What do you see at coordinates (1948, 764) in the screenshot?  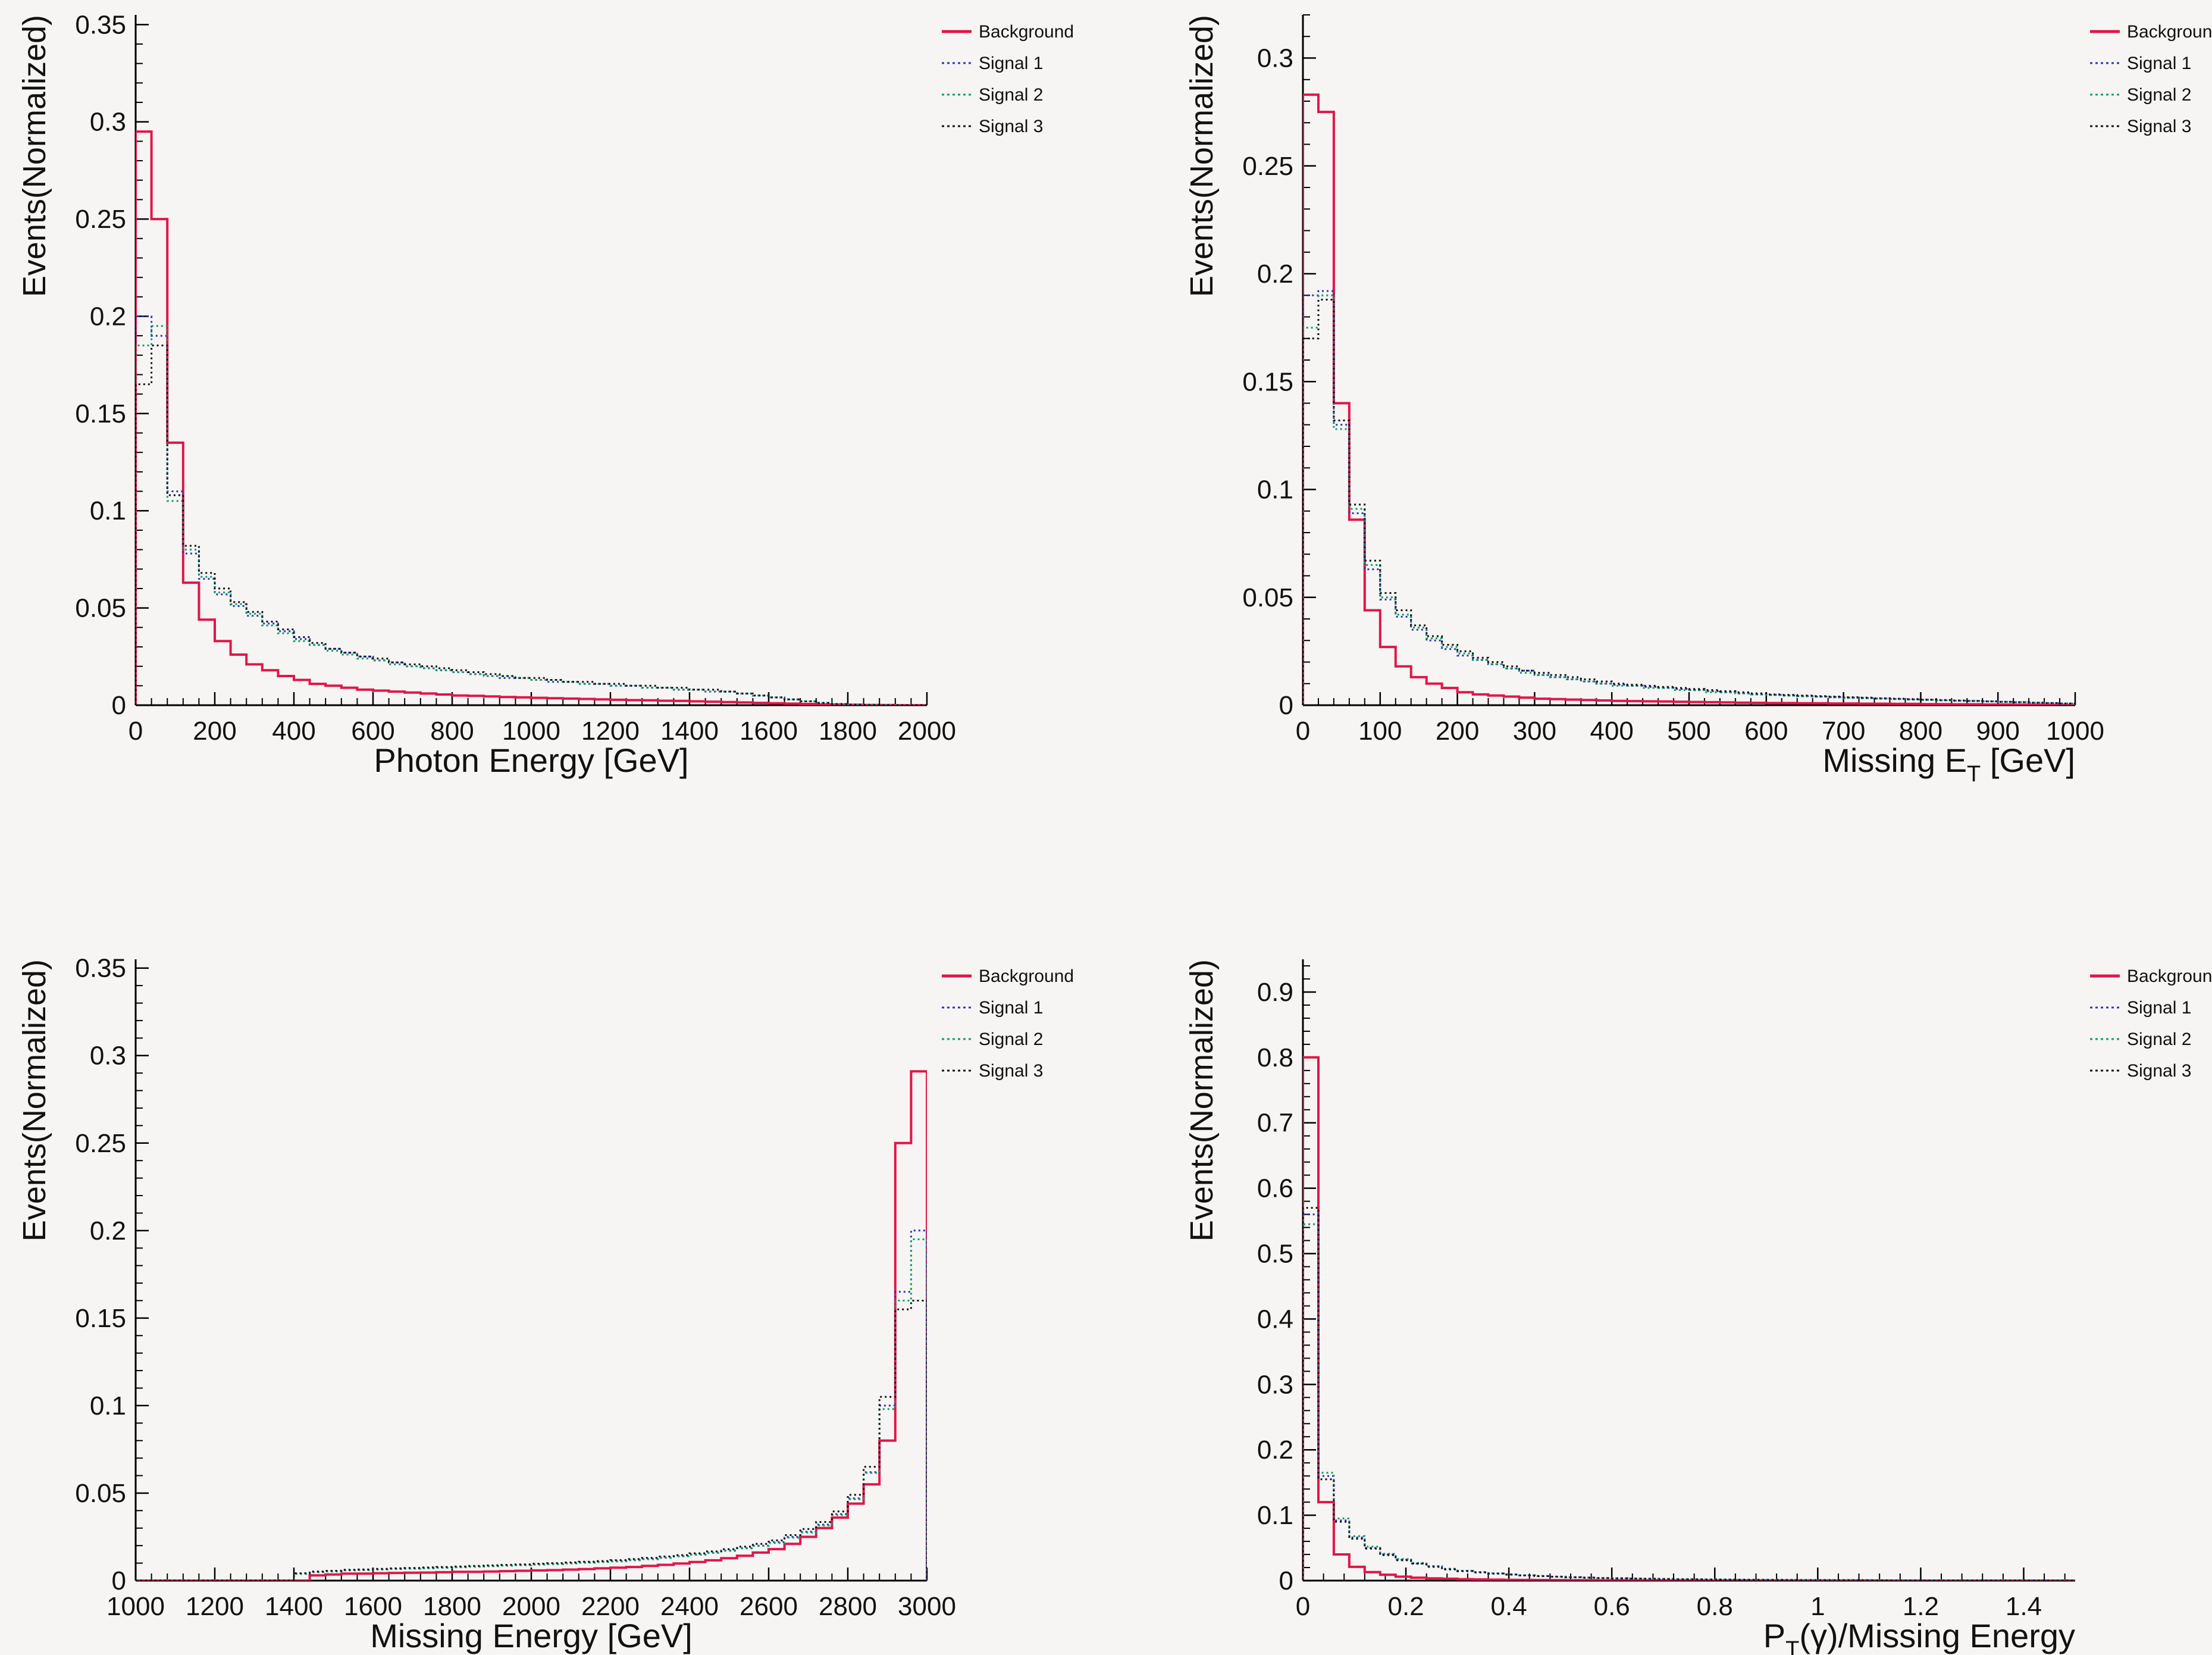 I see `x-axis-title: Missing ET [GeV]` at bounding box center [1948, 764].